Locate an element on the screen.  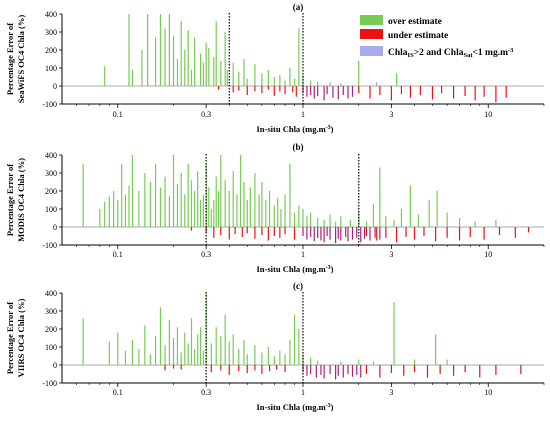
legend-label-over: over estimate is located at coordinates (415, 22).